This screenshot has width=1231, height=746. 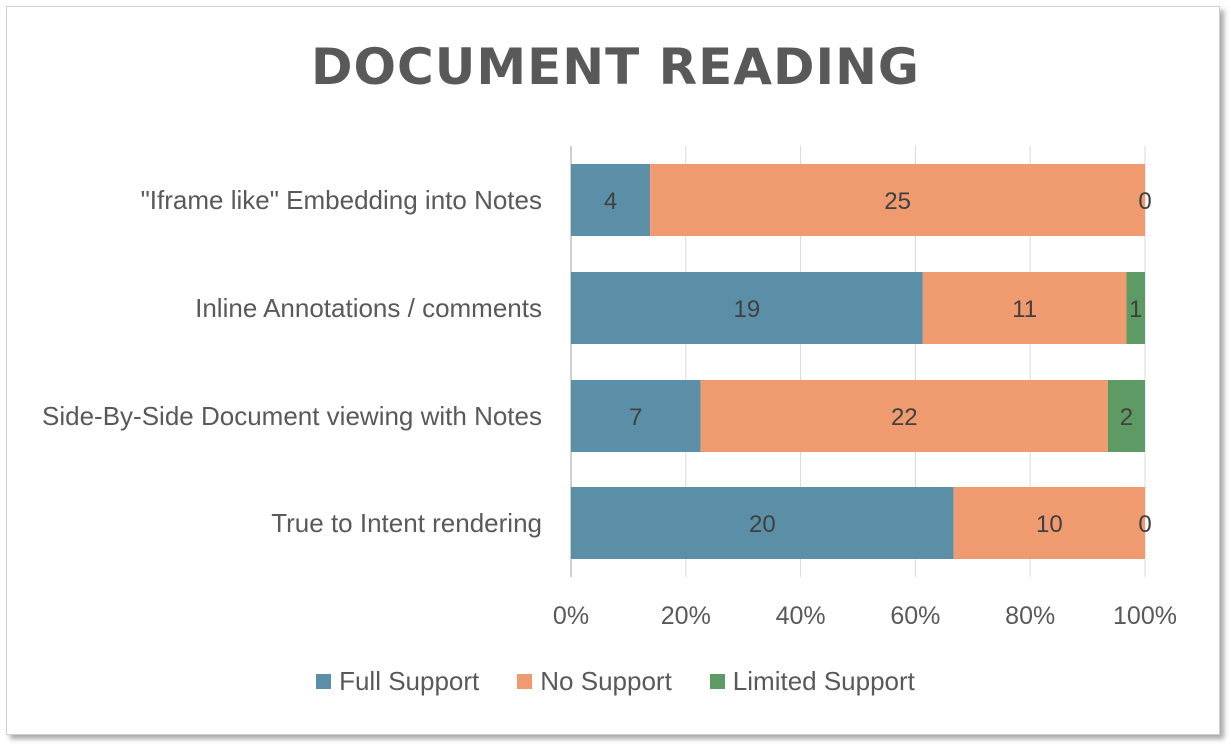 I want to click on data-label: 2, so click(x=1126, y=417).